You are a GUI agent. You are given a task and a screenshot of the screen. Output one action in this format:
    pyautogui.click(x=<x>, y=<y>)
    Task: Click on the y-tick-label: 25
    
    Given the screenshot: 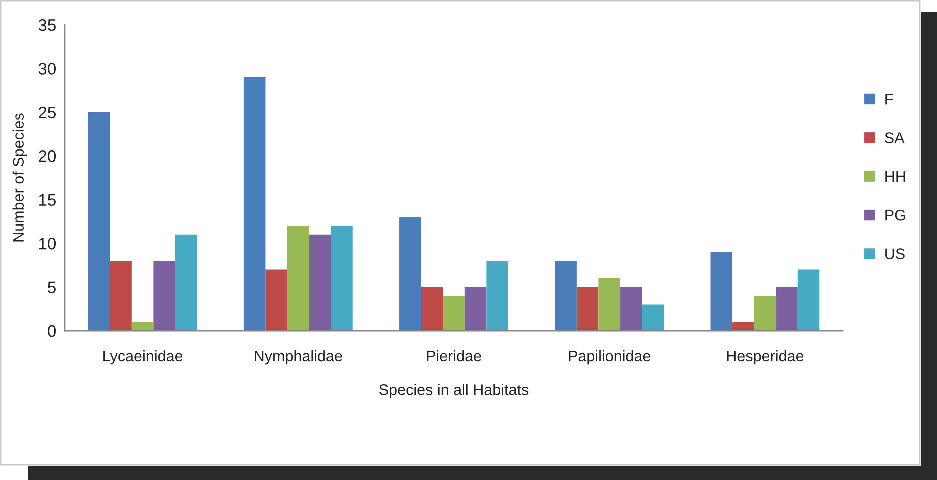 What is the action you would take?
    pyautogui.click(x=47, y=112)
    